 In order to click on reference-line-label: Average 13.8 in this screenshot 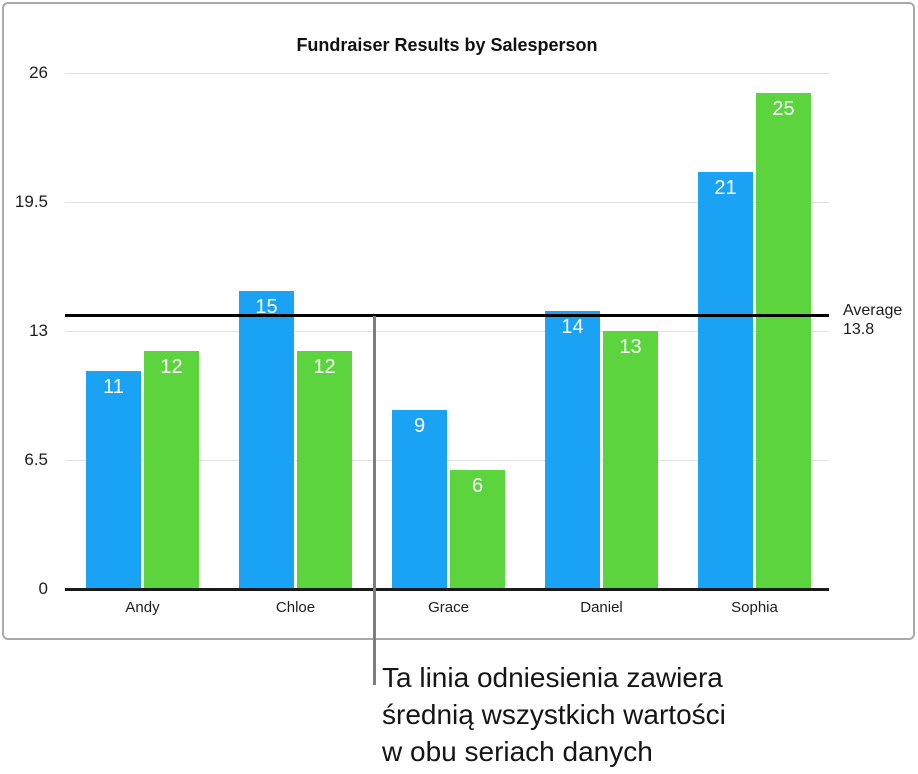, I will do `click(872, 320)`.